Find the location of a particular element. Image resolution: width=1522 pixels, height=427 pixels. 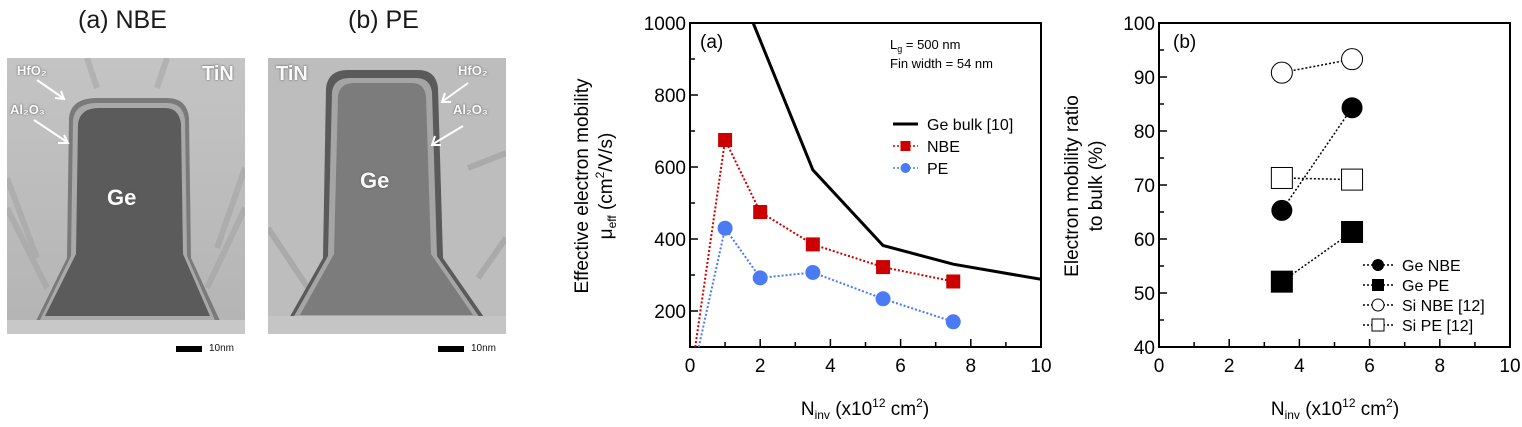

legend-item: Si PE [12] is located at coordinates (1418, 326).